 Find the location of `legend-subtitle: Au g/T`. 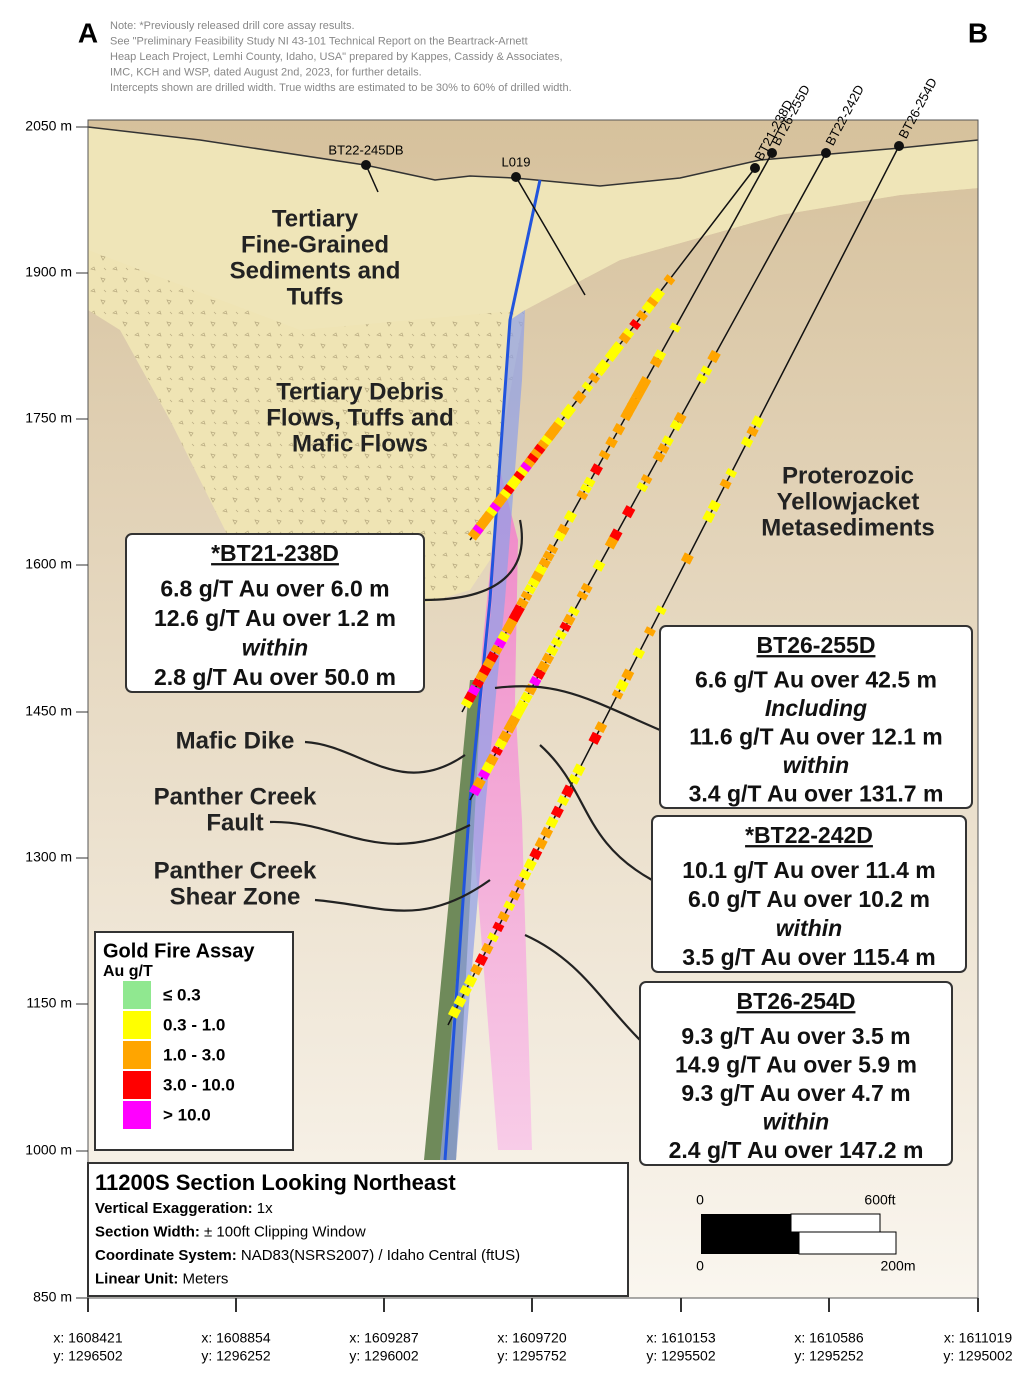

legend-subtitle: Au g/T is located at coordinates (128, 971).